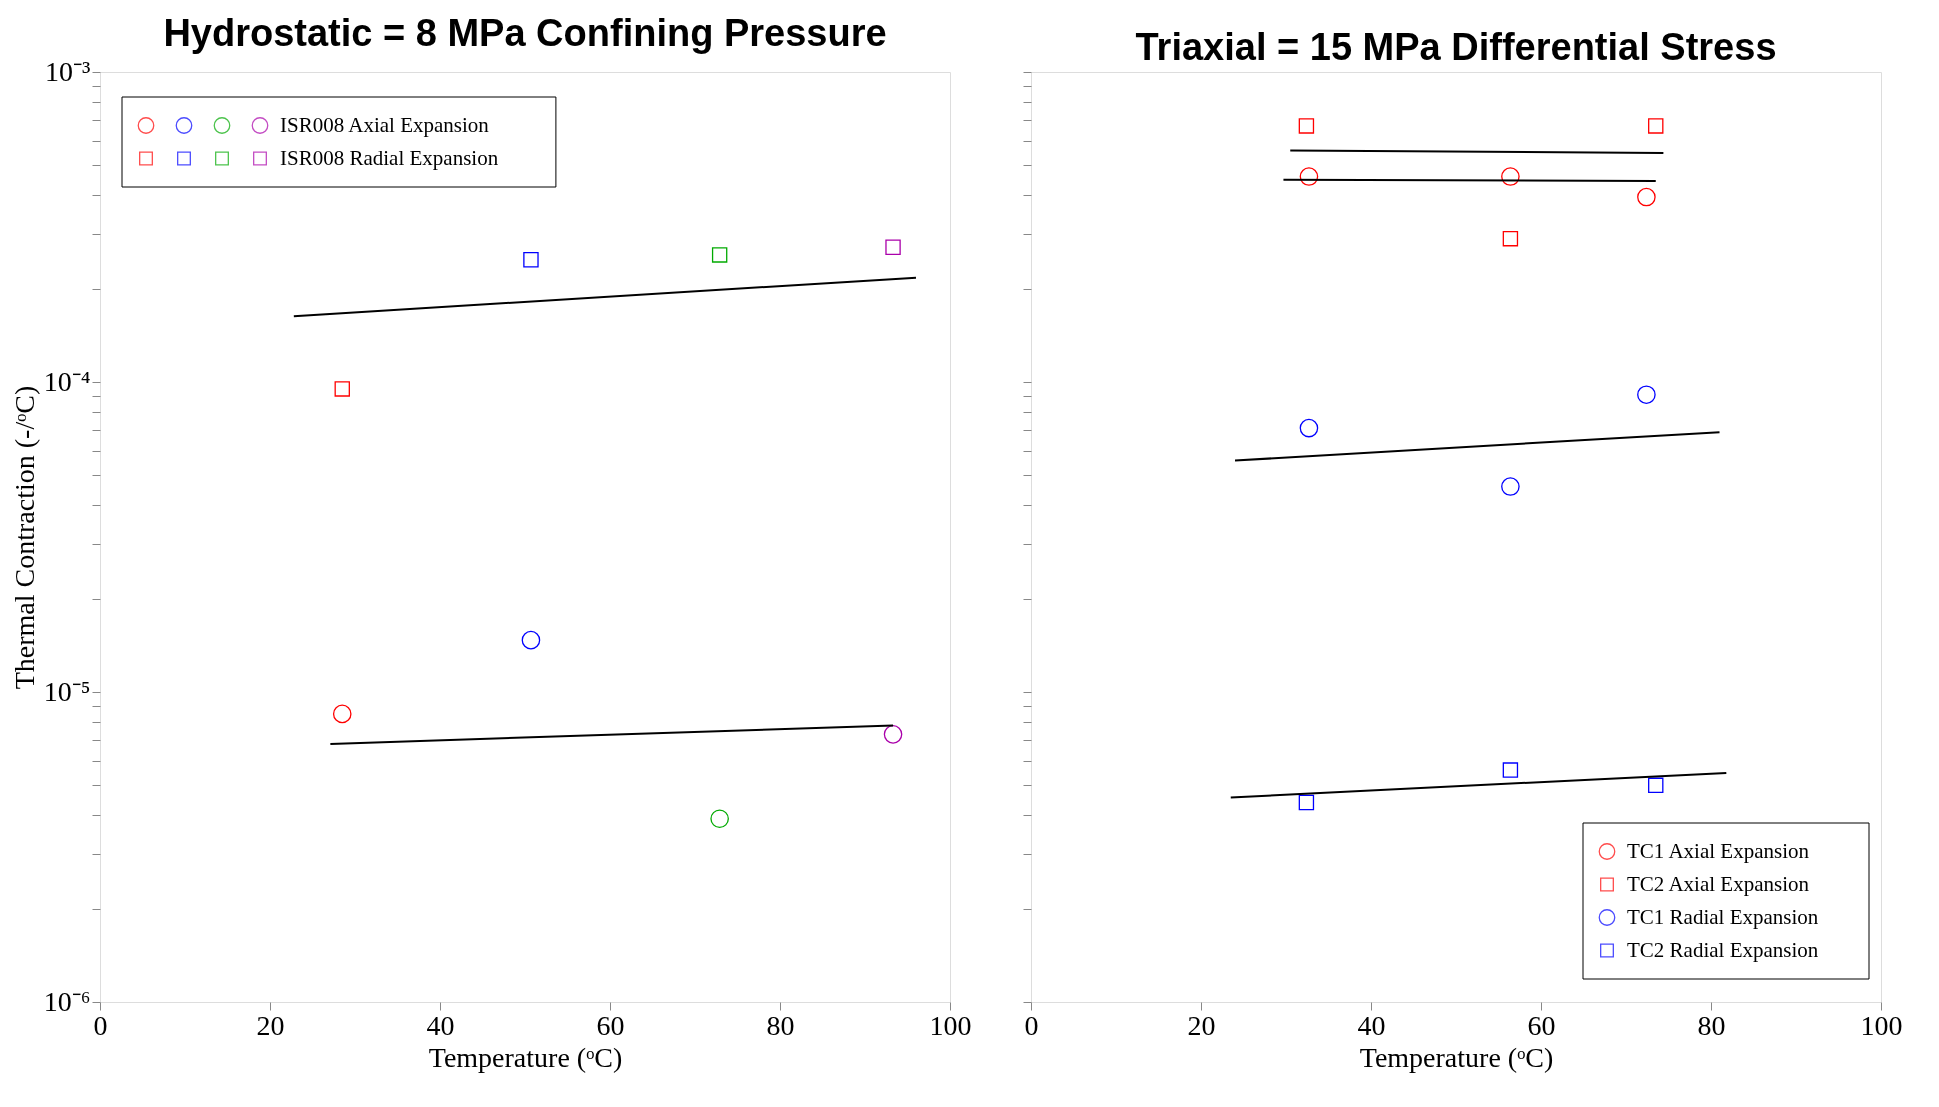 The image size is (1939, 1107). Describe the element at coordinates (67, 1001) in the screenshot. I see `y-tick-label: 10⁻⁶` at that location.